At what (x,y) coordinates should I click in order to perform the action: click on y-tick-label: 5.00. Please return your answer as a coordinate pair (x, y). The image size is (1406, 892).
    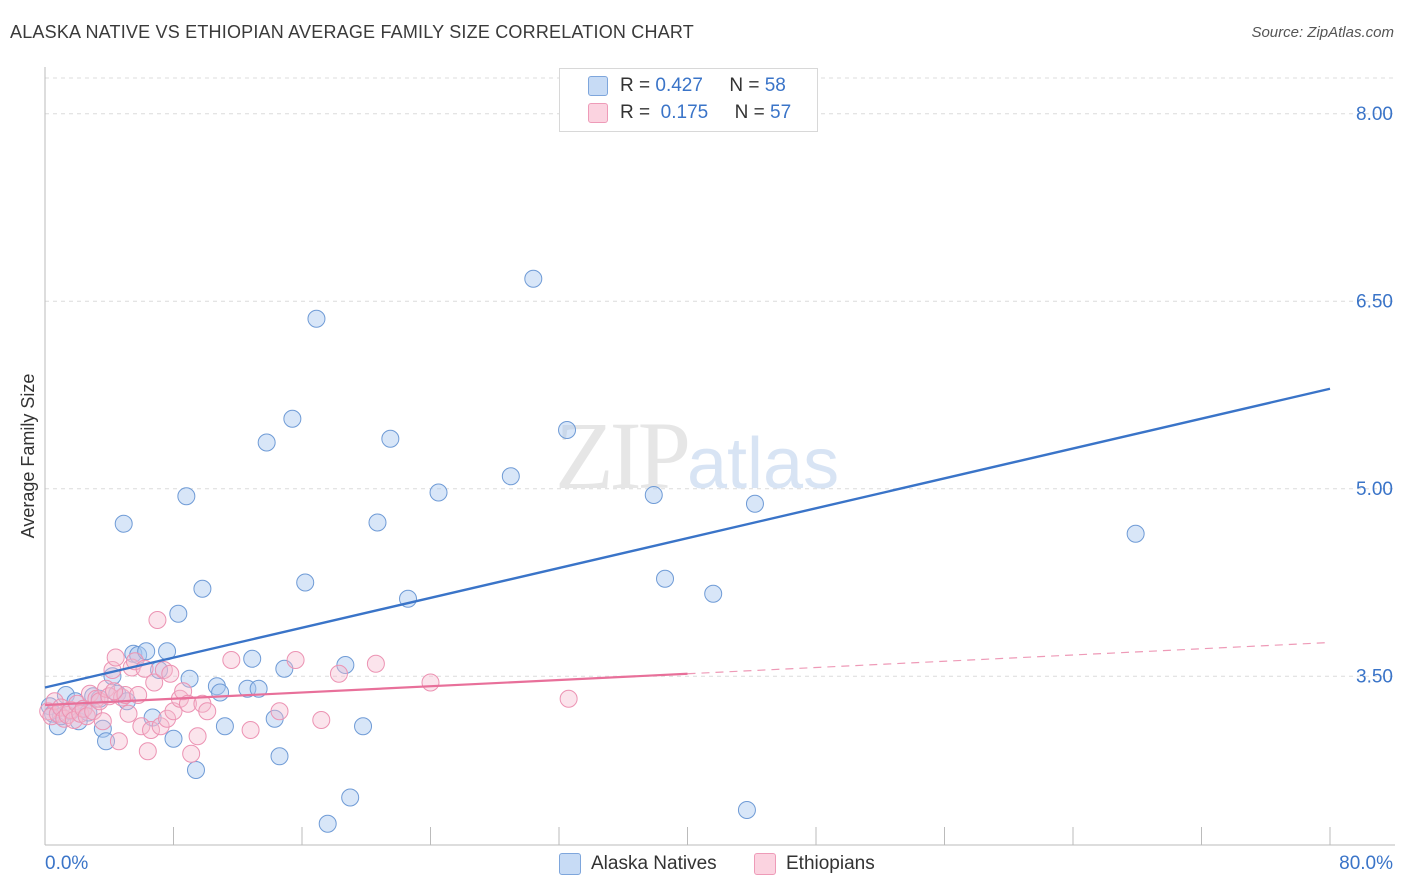
    Looking at the image, I should click on (1374, 489).